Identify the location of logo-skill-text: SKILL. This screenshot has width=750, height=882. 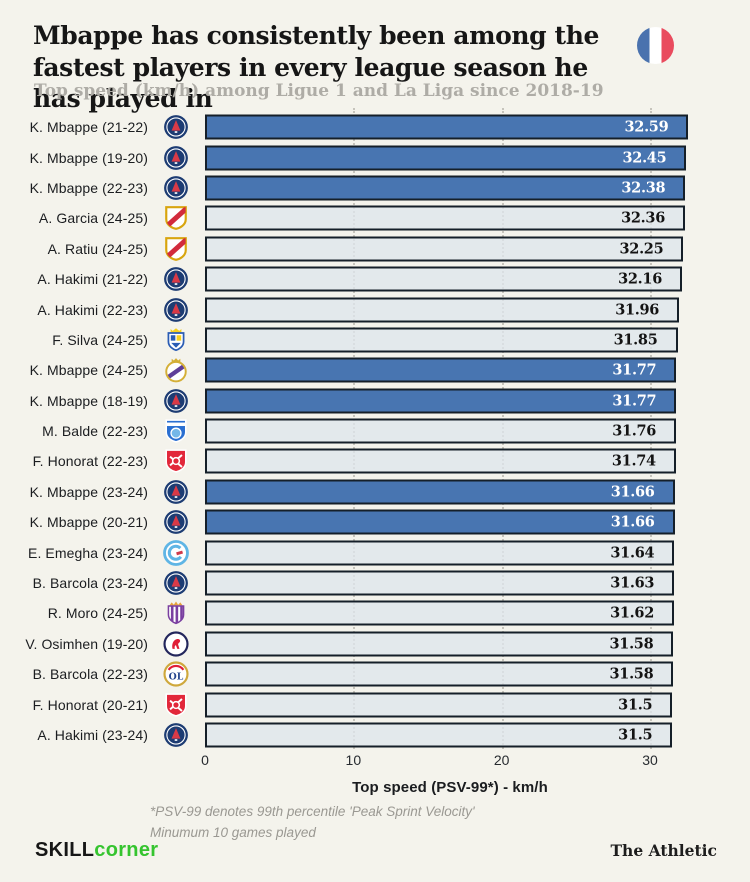
(65, 850).